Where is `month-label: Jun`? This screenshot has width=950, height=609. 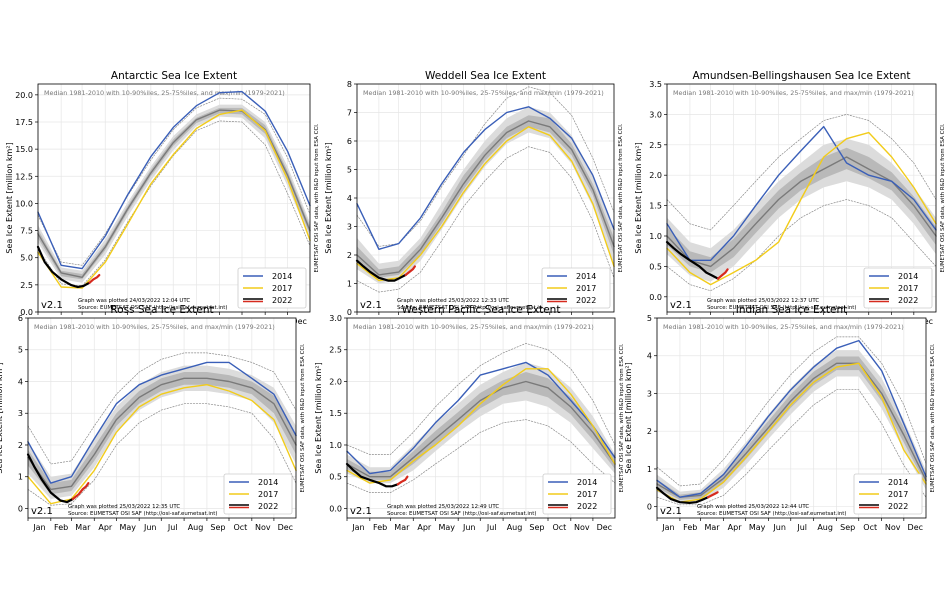
month-label: Jun is located at coordinates (469, 527).